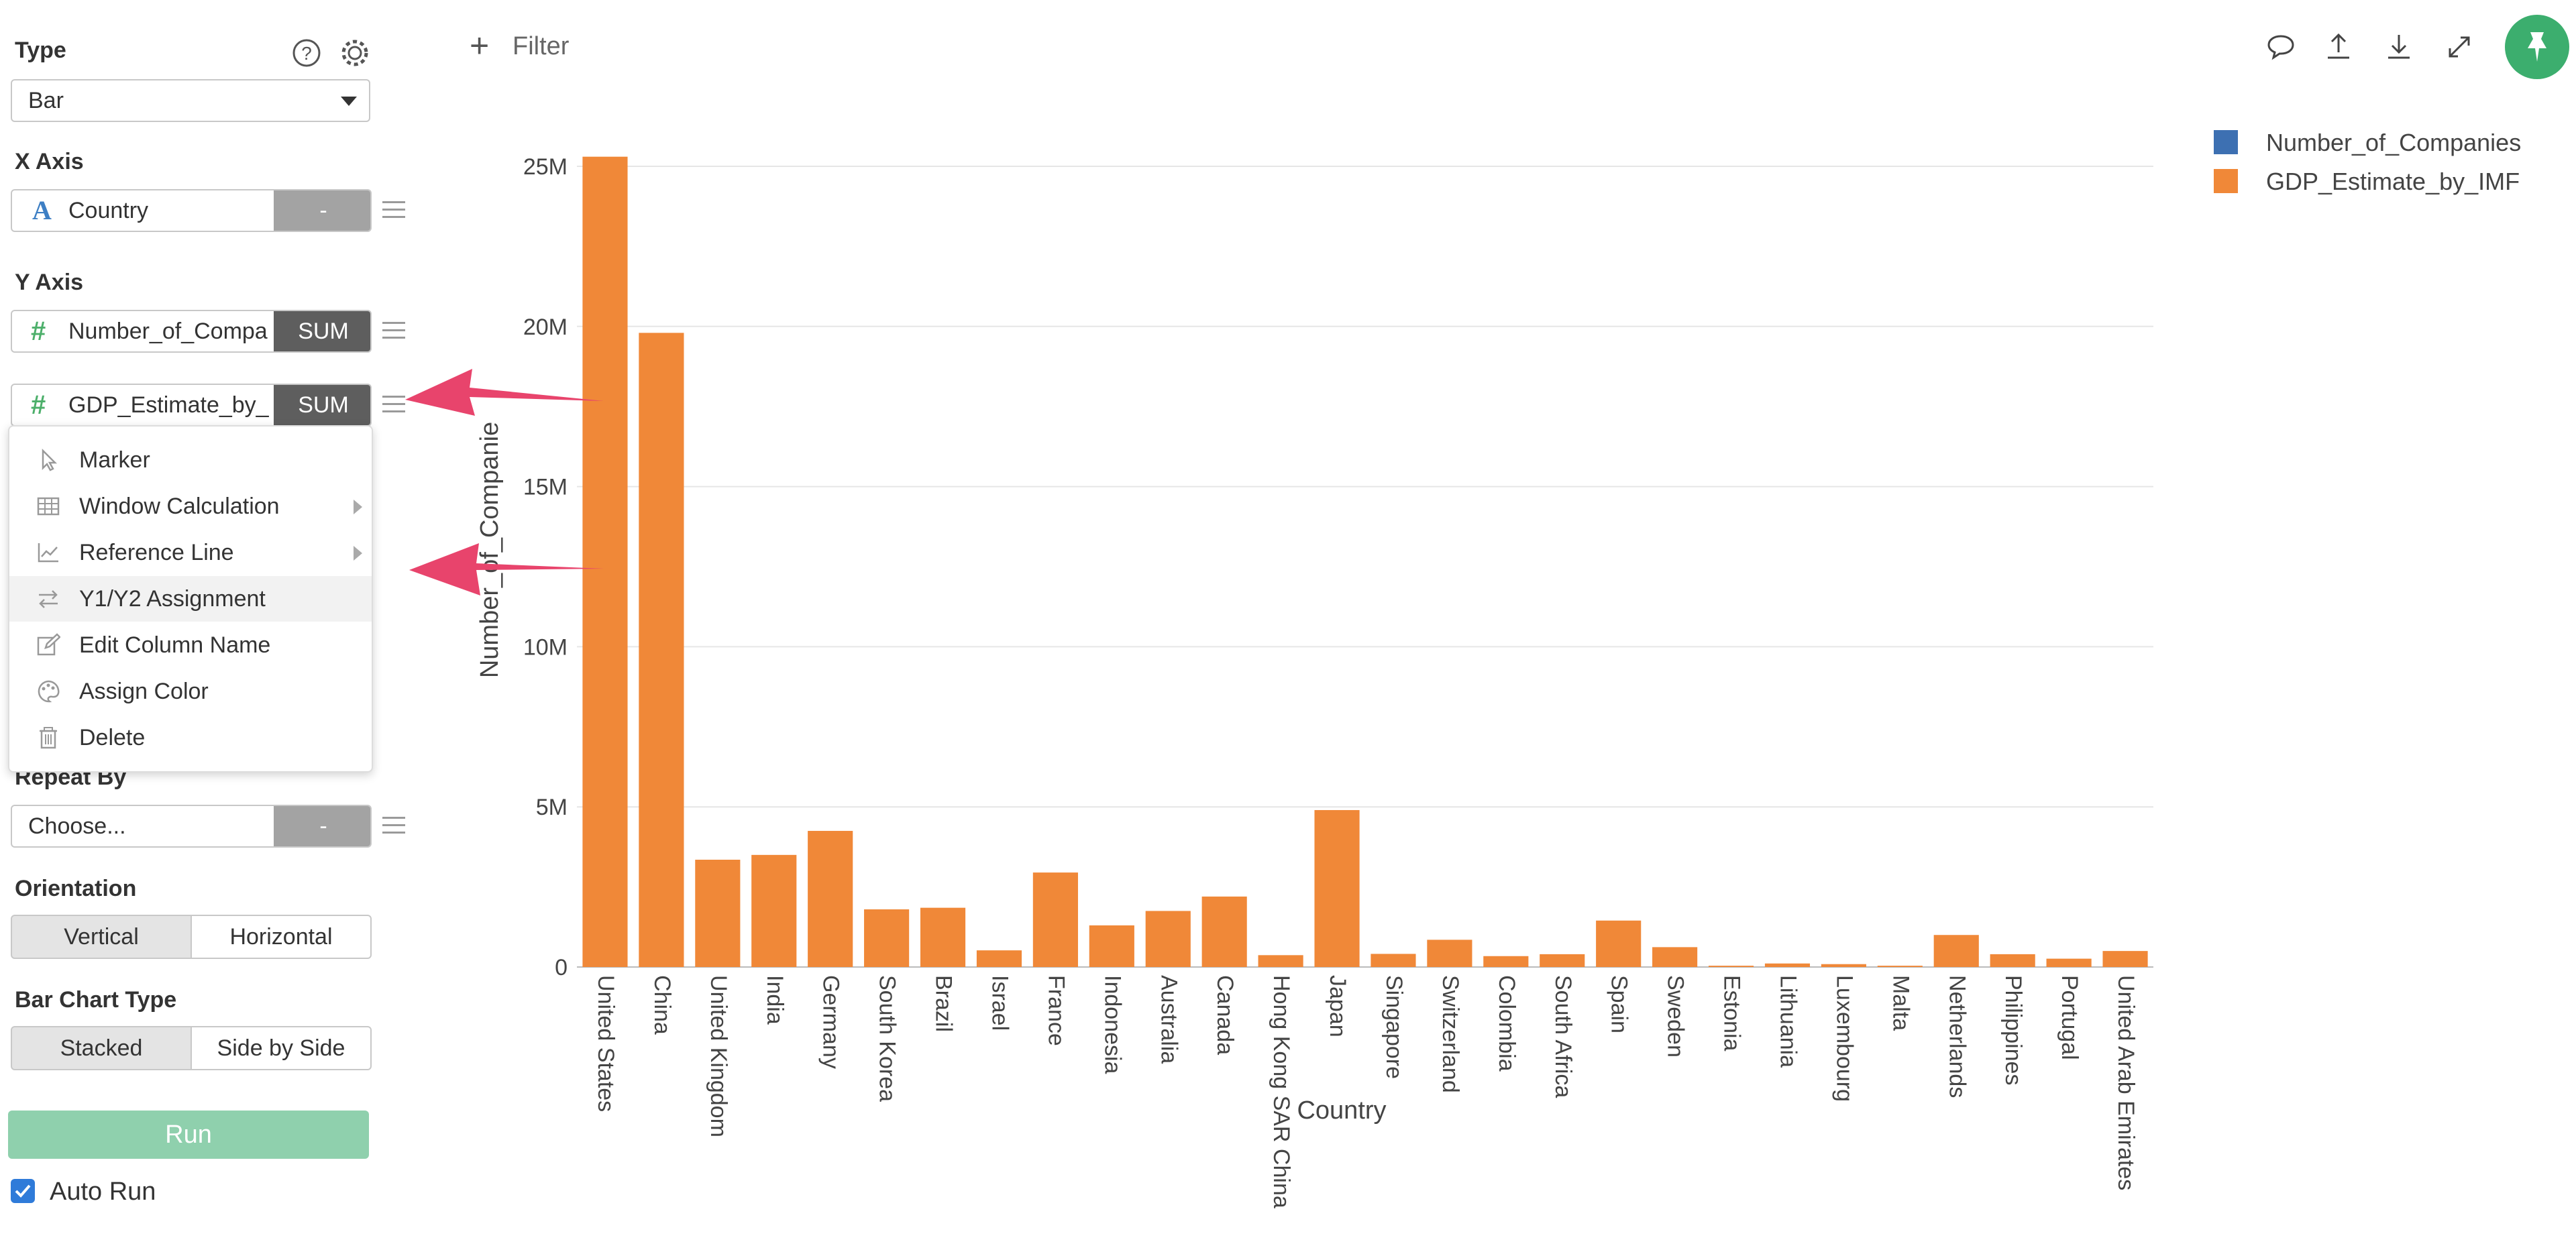 This screenshot has height=1250, width=2576. What do you see at coordinates (23, 1191) in the screenshot?
I see `auto-run-checkbox` at bounding box center [23, 1191].